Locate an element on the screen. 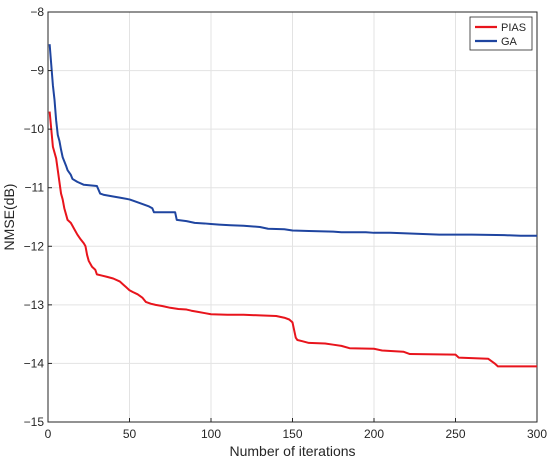 This screenshot has height=460, width=550. legend-label-ga: GA is located at coordinates (509, 42).